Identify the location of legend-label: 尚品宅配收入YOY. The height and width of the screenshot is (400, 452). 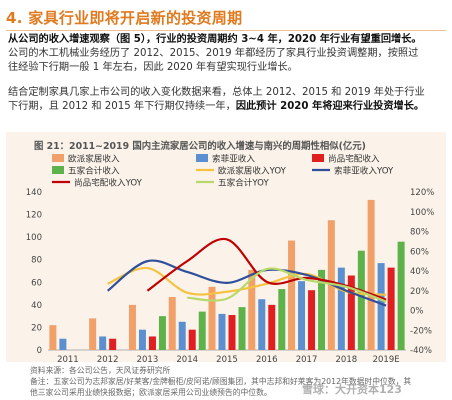
(108, 183).